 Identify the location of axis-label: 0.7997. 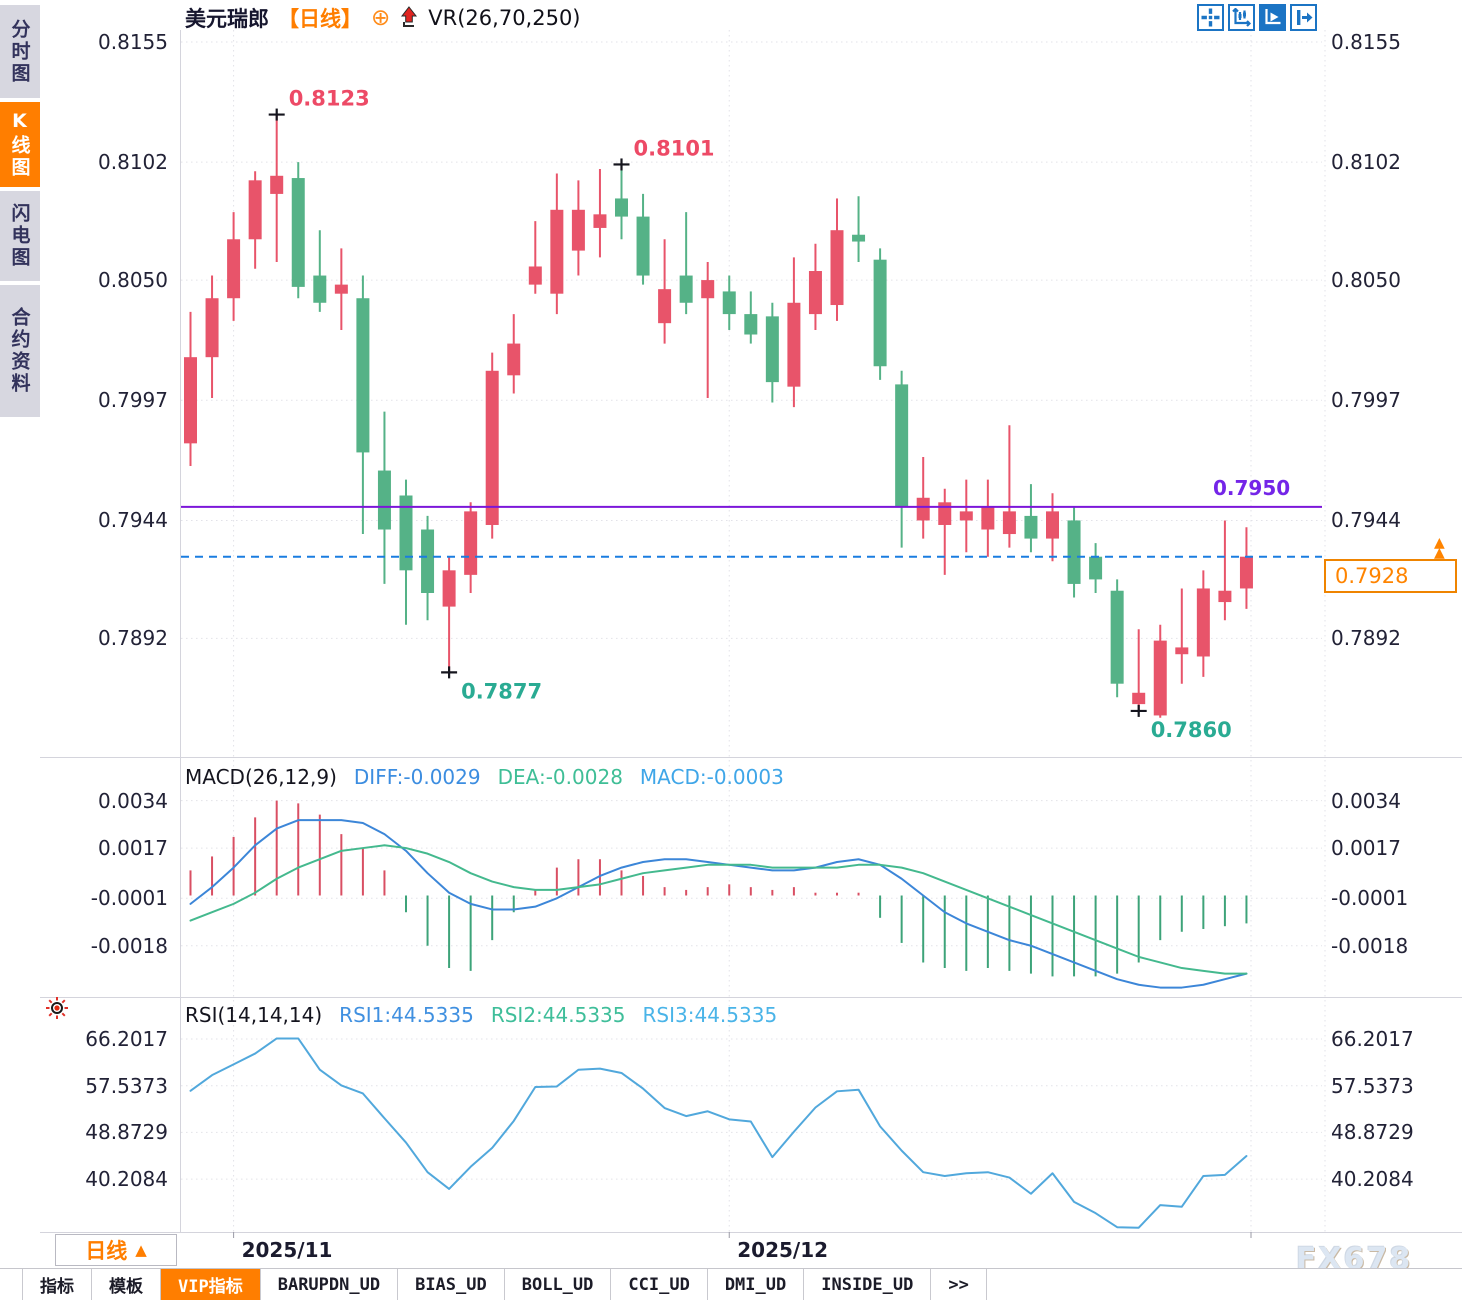
(133, 400).